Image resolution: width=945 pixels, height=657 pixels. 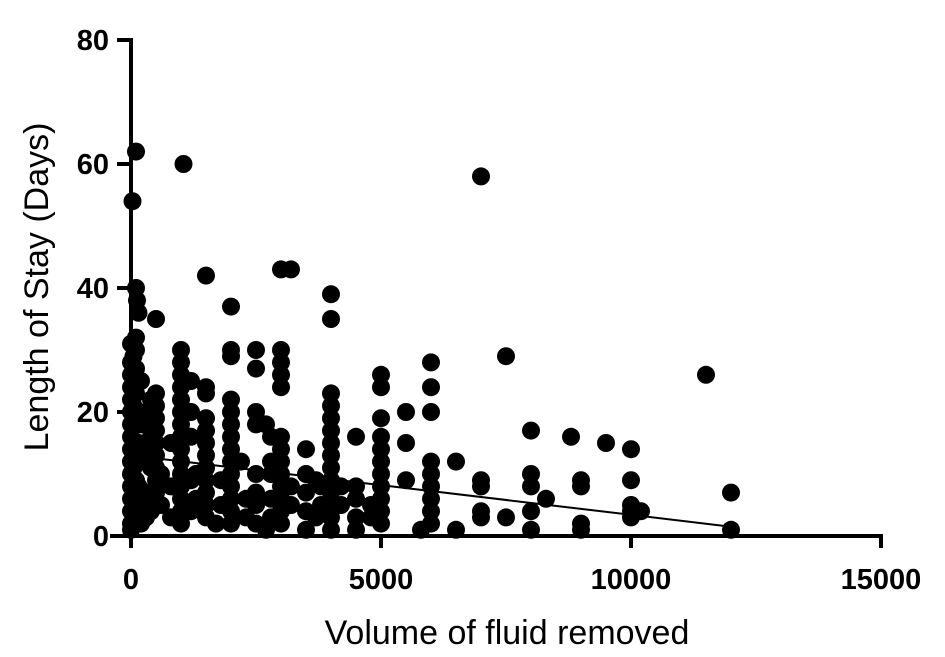 What do you see at coordinates (131, 580) in the screenshot?
I see `x-tick-label: 0` at bounding box center [131, 580].